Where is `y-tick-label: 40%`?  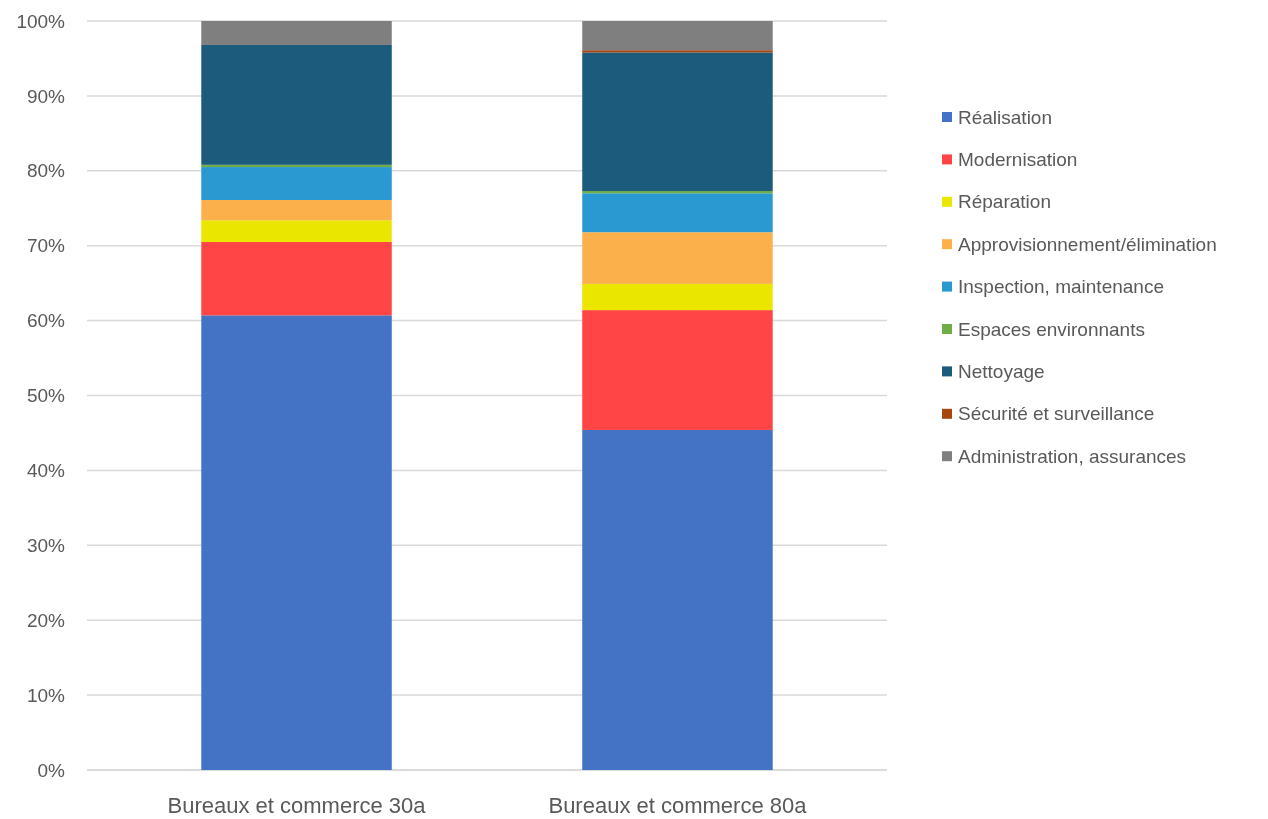
y-tick-label: 40% is located at coordinates (46, 471).